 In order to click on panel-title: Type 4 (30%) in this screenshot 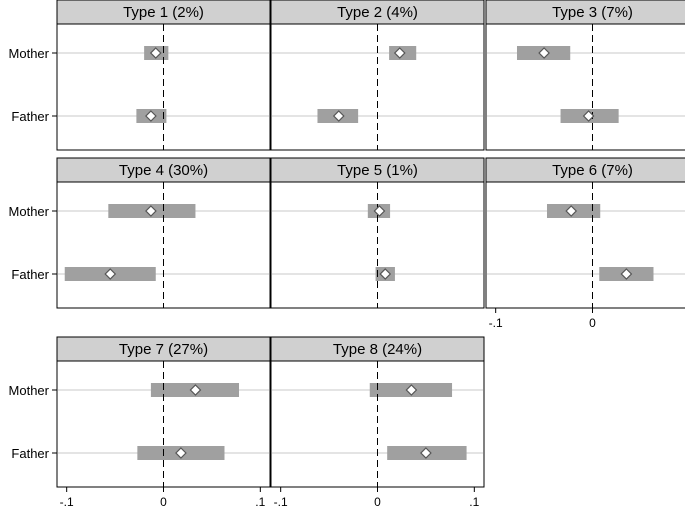, I will do `click(163, 170)`.